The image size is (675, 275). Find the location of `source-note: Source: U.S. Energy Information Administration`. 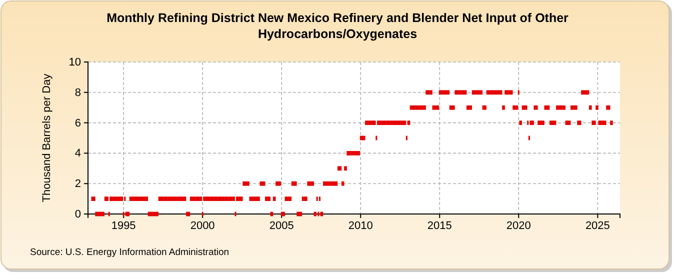

source-note: Source: U.S. Energy Information Administration is located at coordinates (130, 252).